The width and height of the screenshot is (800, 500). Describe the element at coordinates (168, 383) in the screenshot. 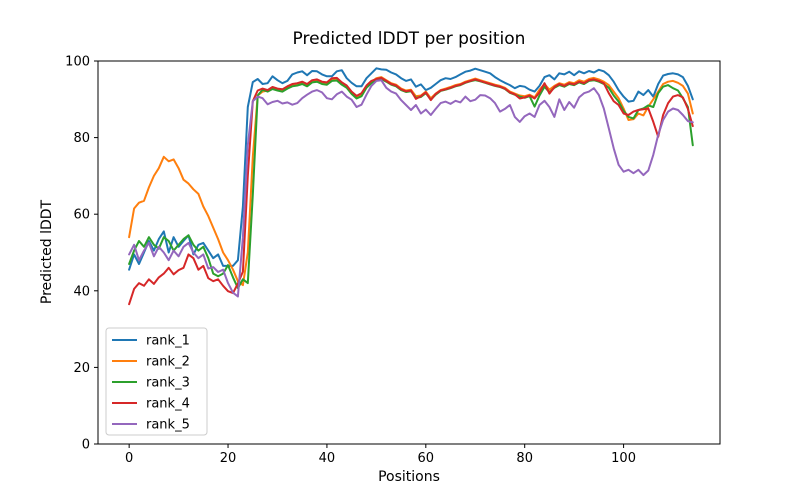

I see `legend-label-rank_3: rank_3` at that location.